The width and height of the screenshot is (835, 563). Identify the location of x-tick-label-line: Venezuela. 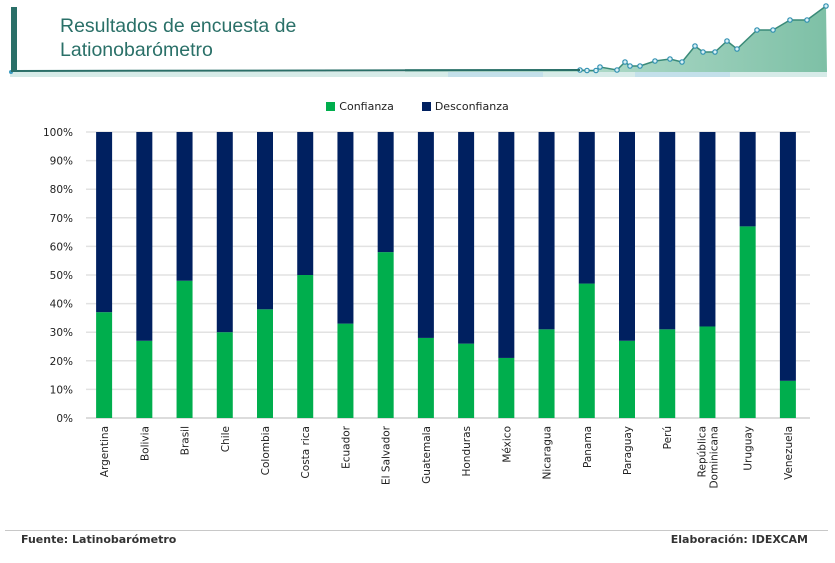
(789, 453).